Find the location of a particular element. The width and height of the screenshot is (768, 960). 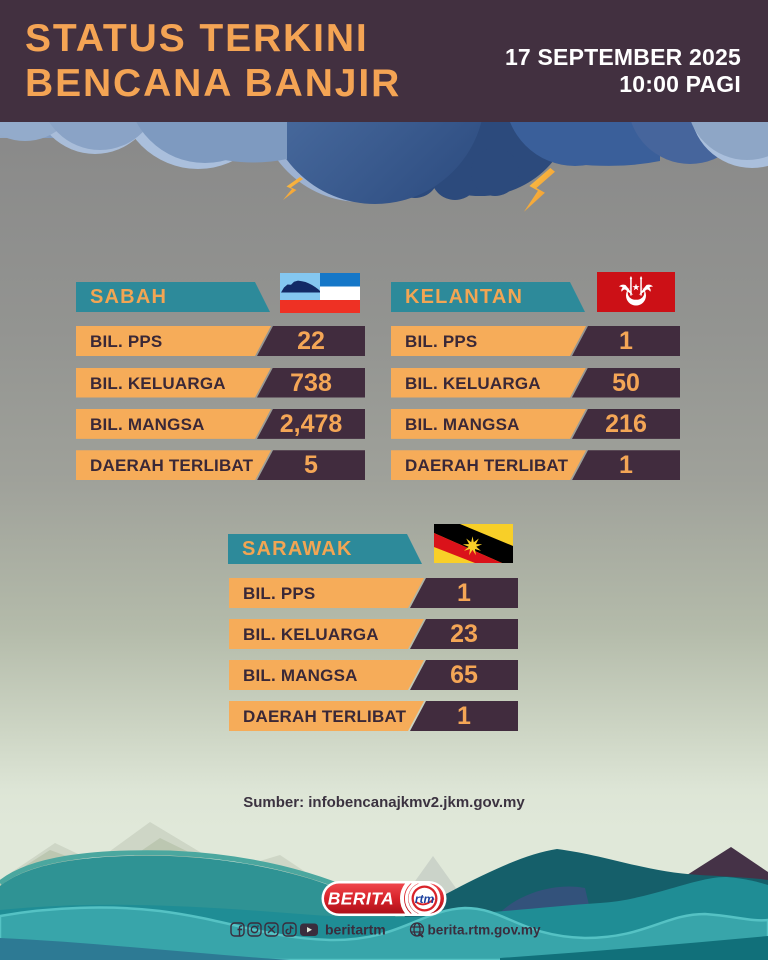

svg-text: rtm is located at coordinates (425, 899).